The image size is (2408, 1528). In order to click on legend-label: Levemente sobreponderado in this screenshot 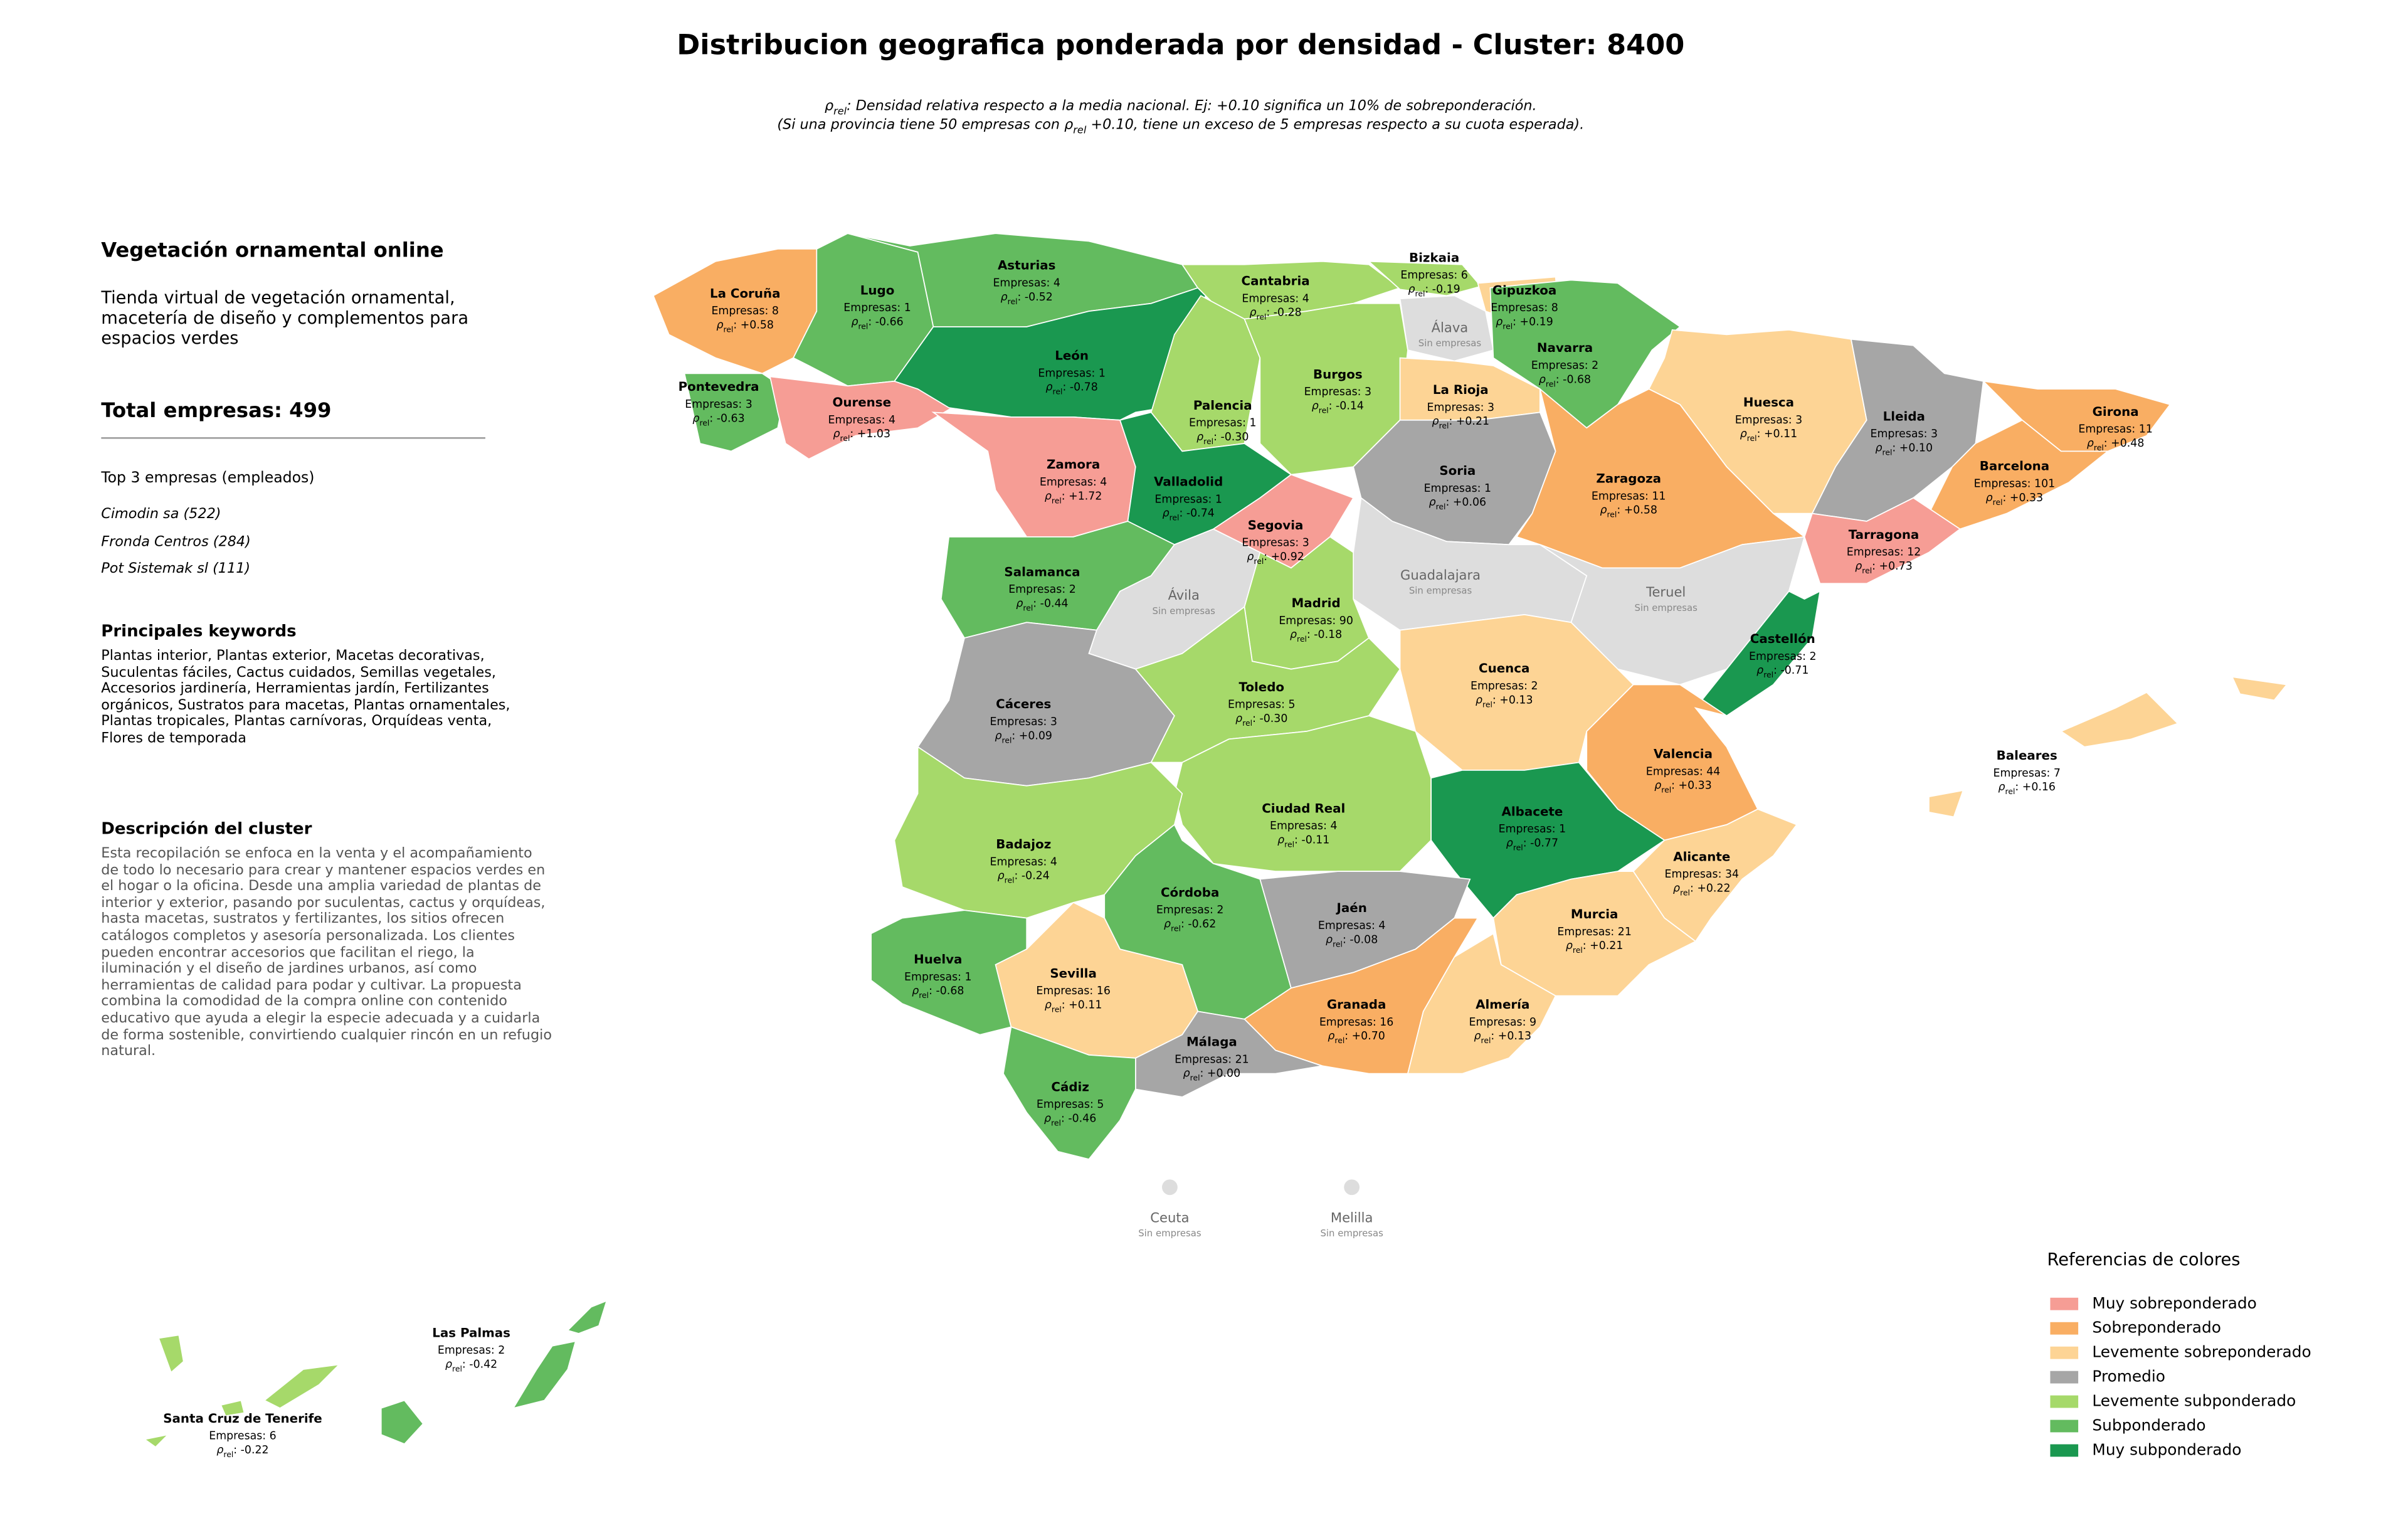, I will do `click(2201, 1352)`.